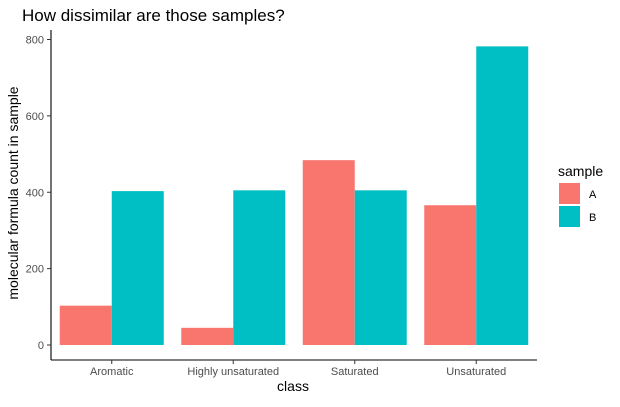 The height and width of the screenshot is (407, 620). I want to click on x-tick-label: Highly unsaturated, so click(233, 372).